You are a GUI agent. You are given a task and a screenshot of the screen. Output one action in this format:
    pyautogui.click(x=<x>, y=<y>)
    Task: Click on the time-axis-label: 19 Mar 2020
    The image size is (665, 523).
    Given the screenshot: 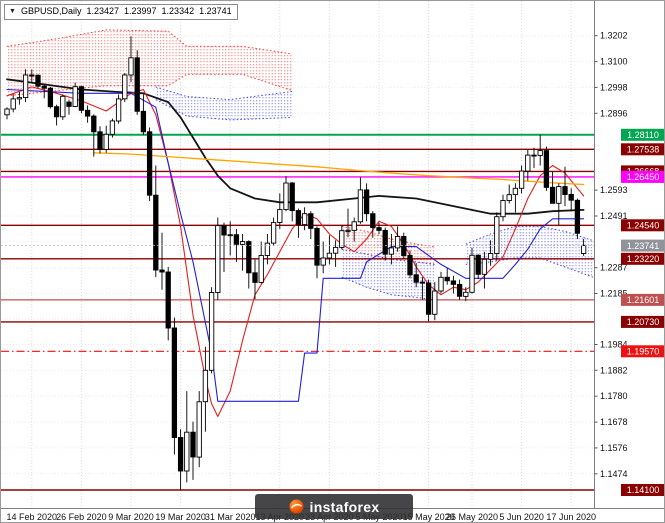 What is the action you would take?
    pyautogui.click(x=180, y=517)
    